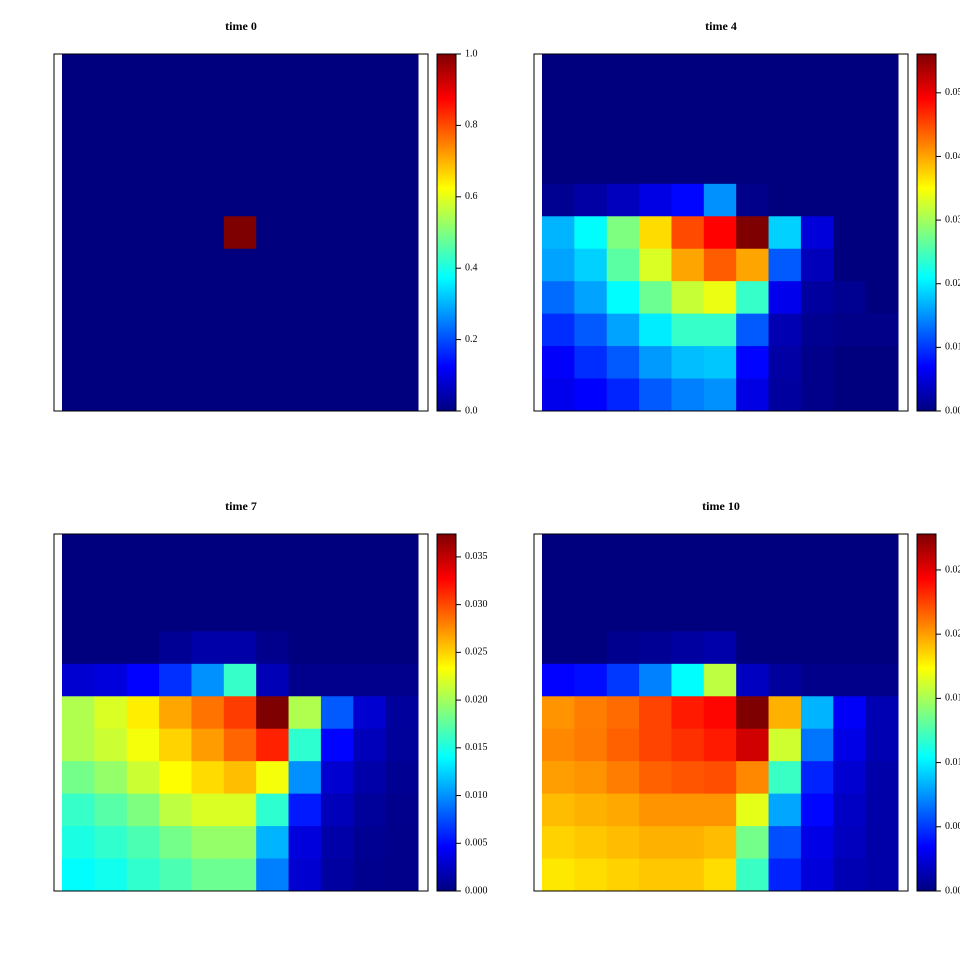  What do you see at coordinates (952, 219) in the screenshot?
I see `colorbar-tick-label: 0.03` at bounding box center [952, 219].